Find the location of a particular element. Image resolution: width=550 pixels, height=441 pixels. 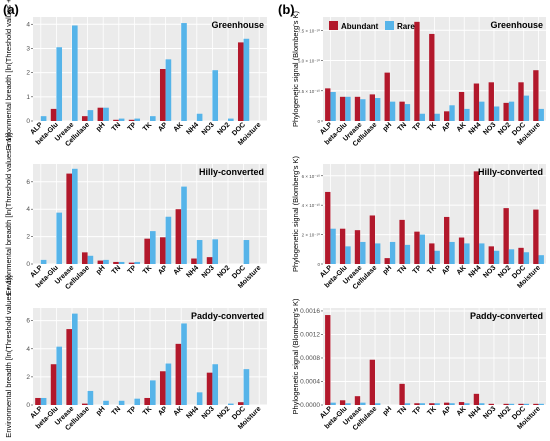

bar-rare-no3 is located at coordinates (215, 95).